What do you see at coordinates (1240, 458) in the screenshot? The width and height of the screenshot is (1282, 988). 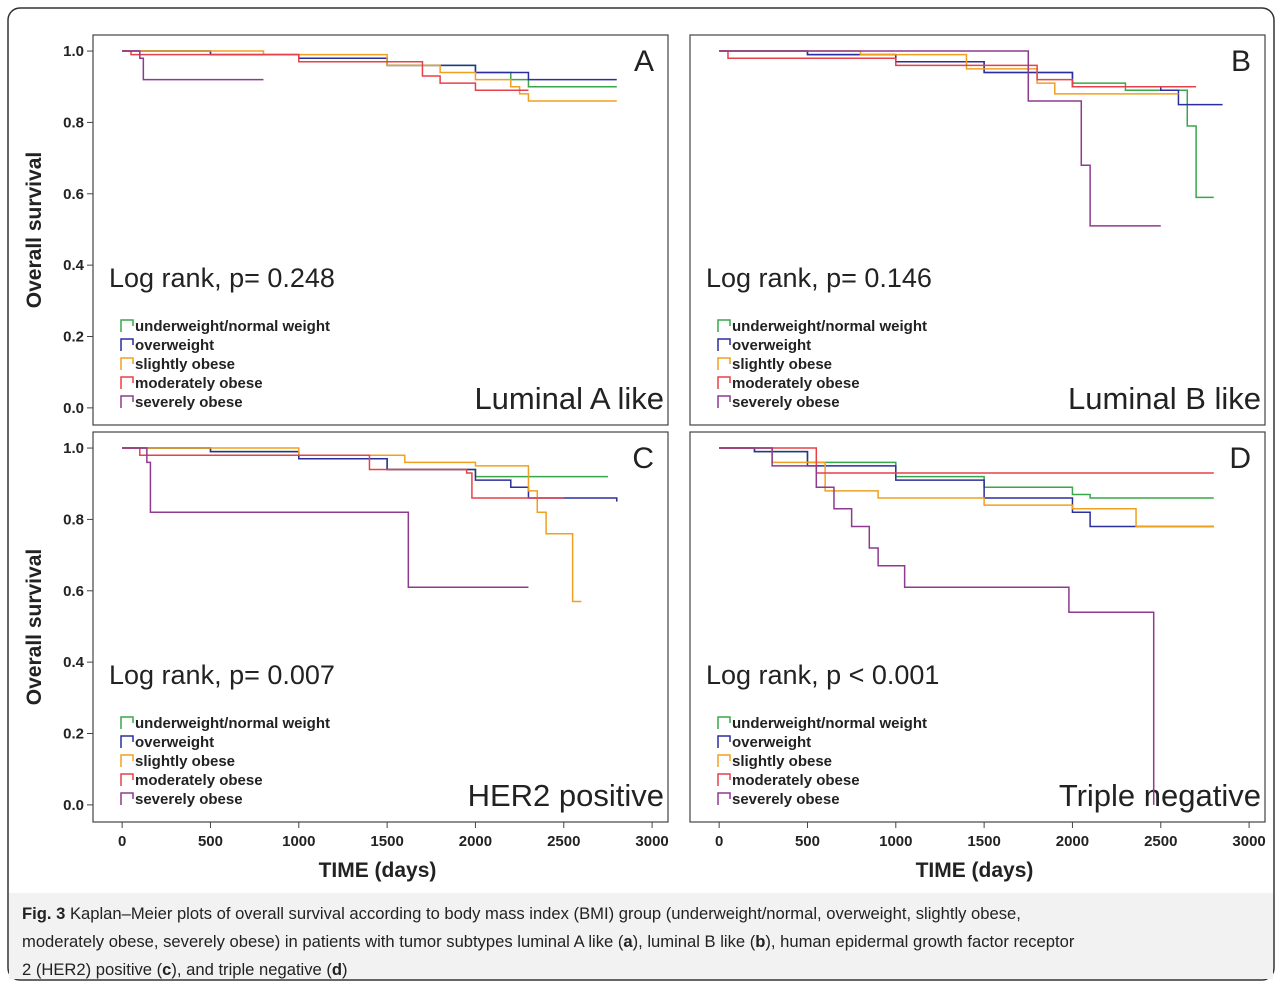 I see `panel-letter: D` at bounding box center [1240, 458].